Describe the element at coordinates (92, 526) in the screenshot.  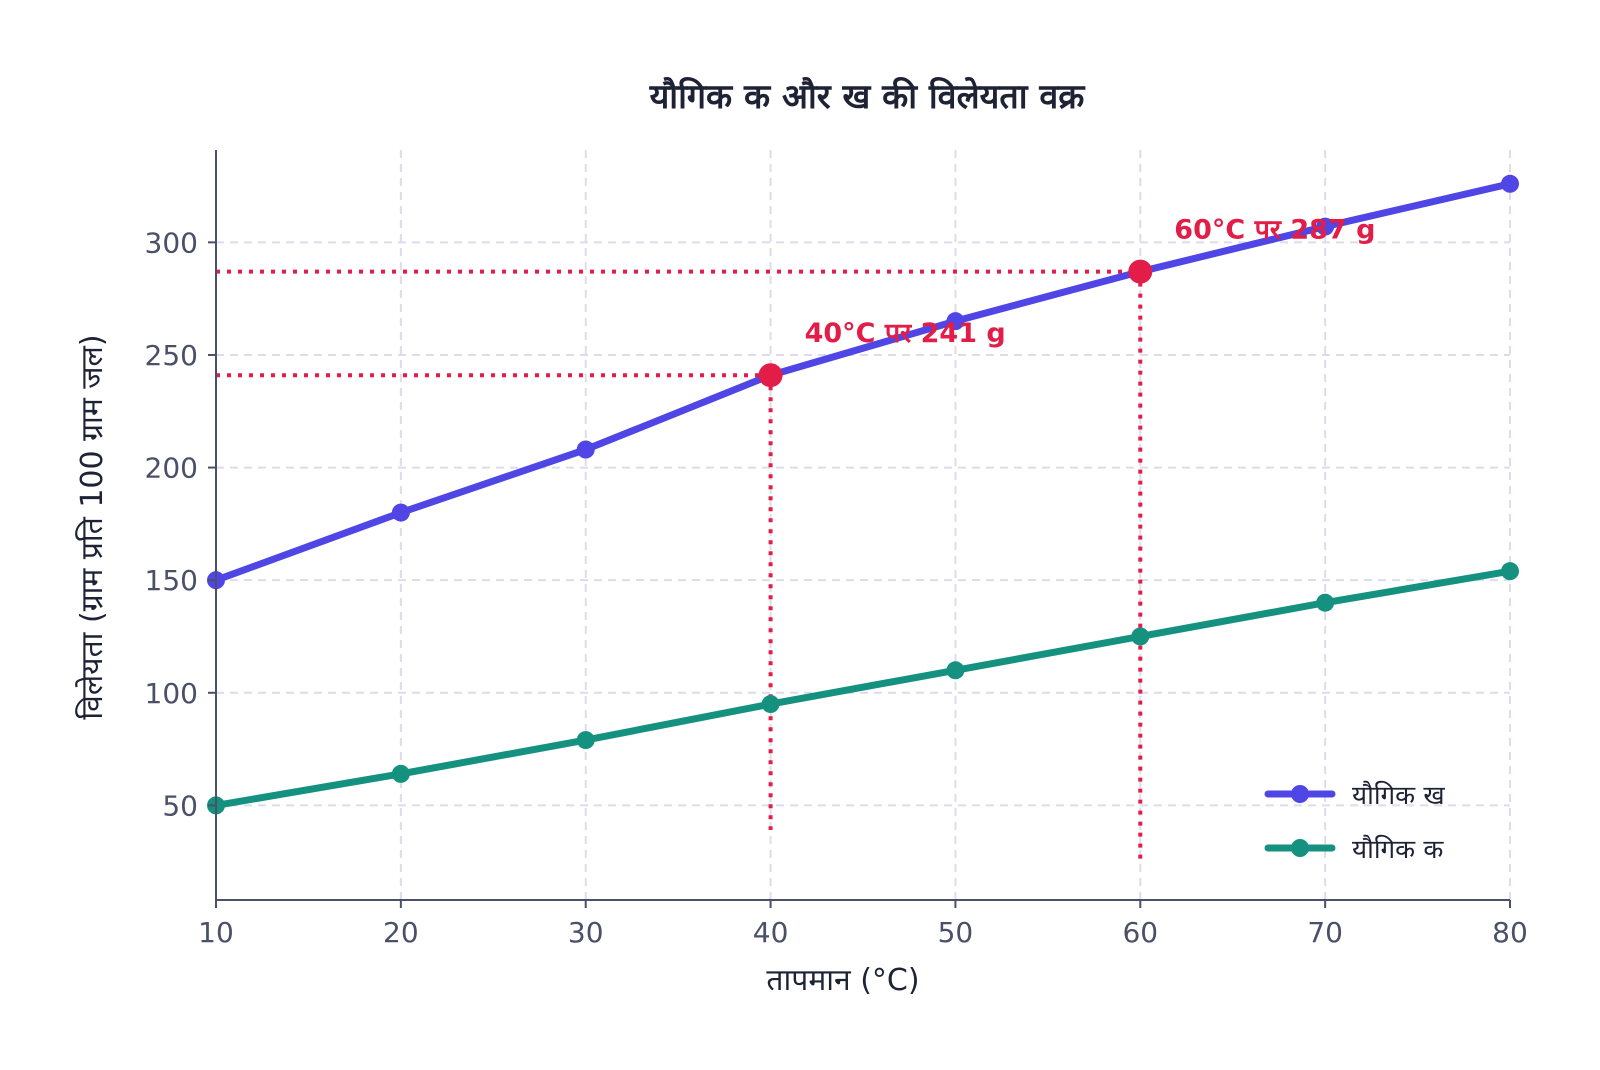
I see `y-axis-label: विलेयता (ग्राम प्रति 100 ग्राम जल)` at that location.